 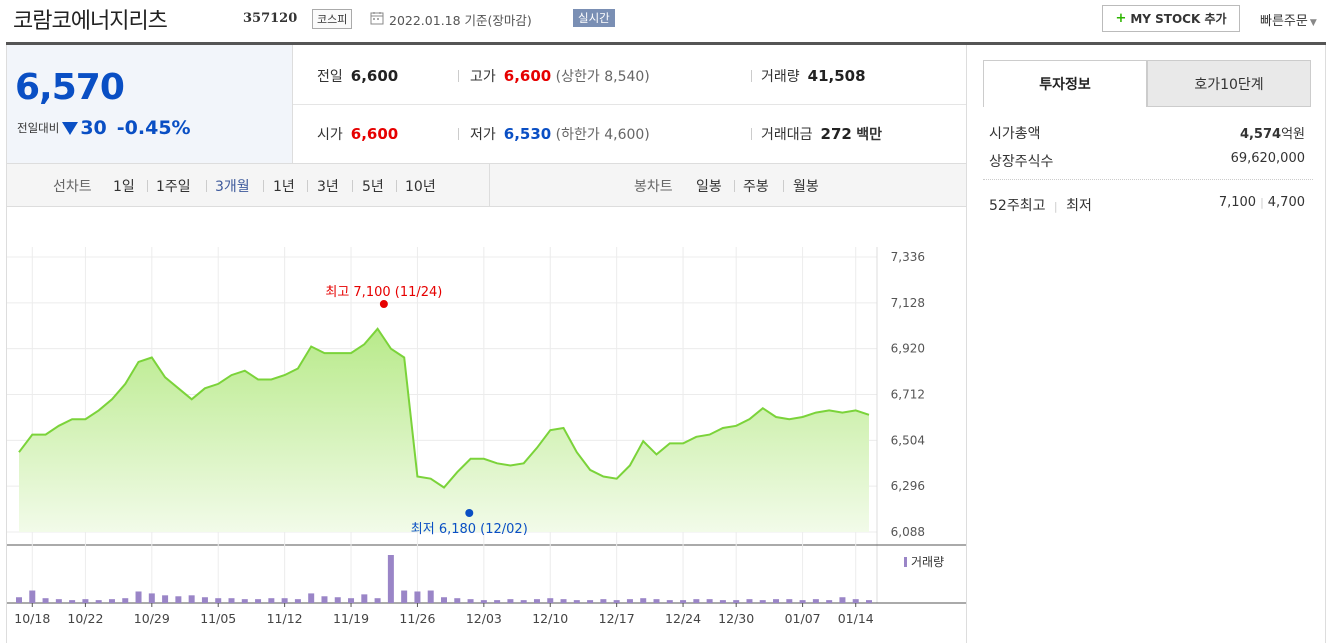 What do you see at coordinates (32, 618) in the screenshot?
I see `x-tick-label: 10/18` at bounding box center [32, 618].